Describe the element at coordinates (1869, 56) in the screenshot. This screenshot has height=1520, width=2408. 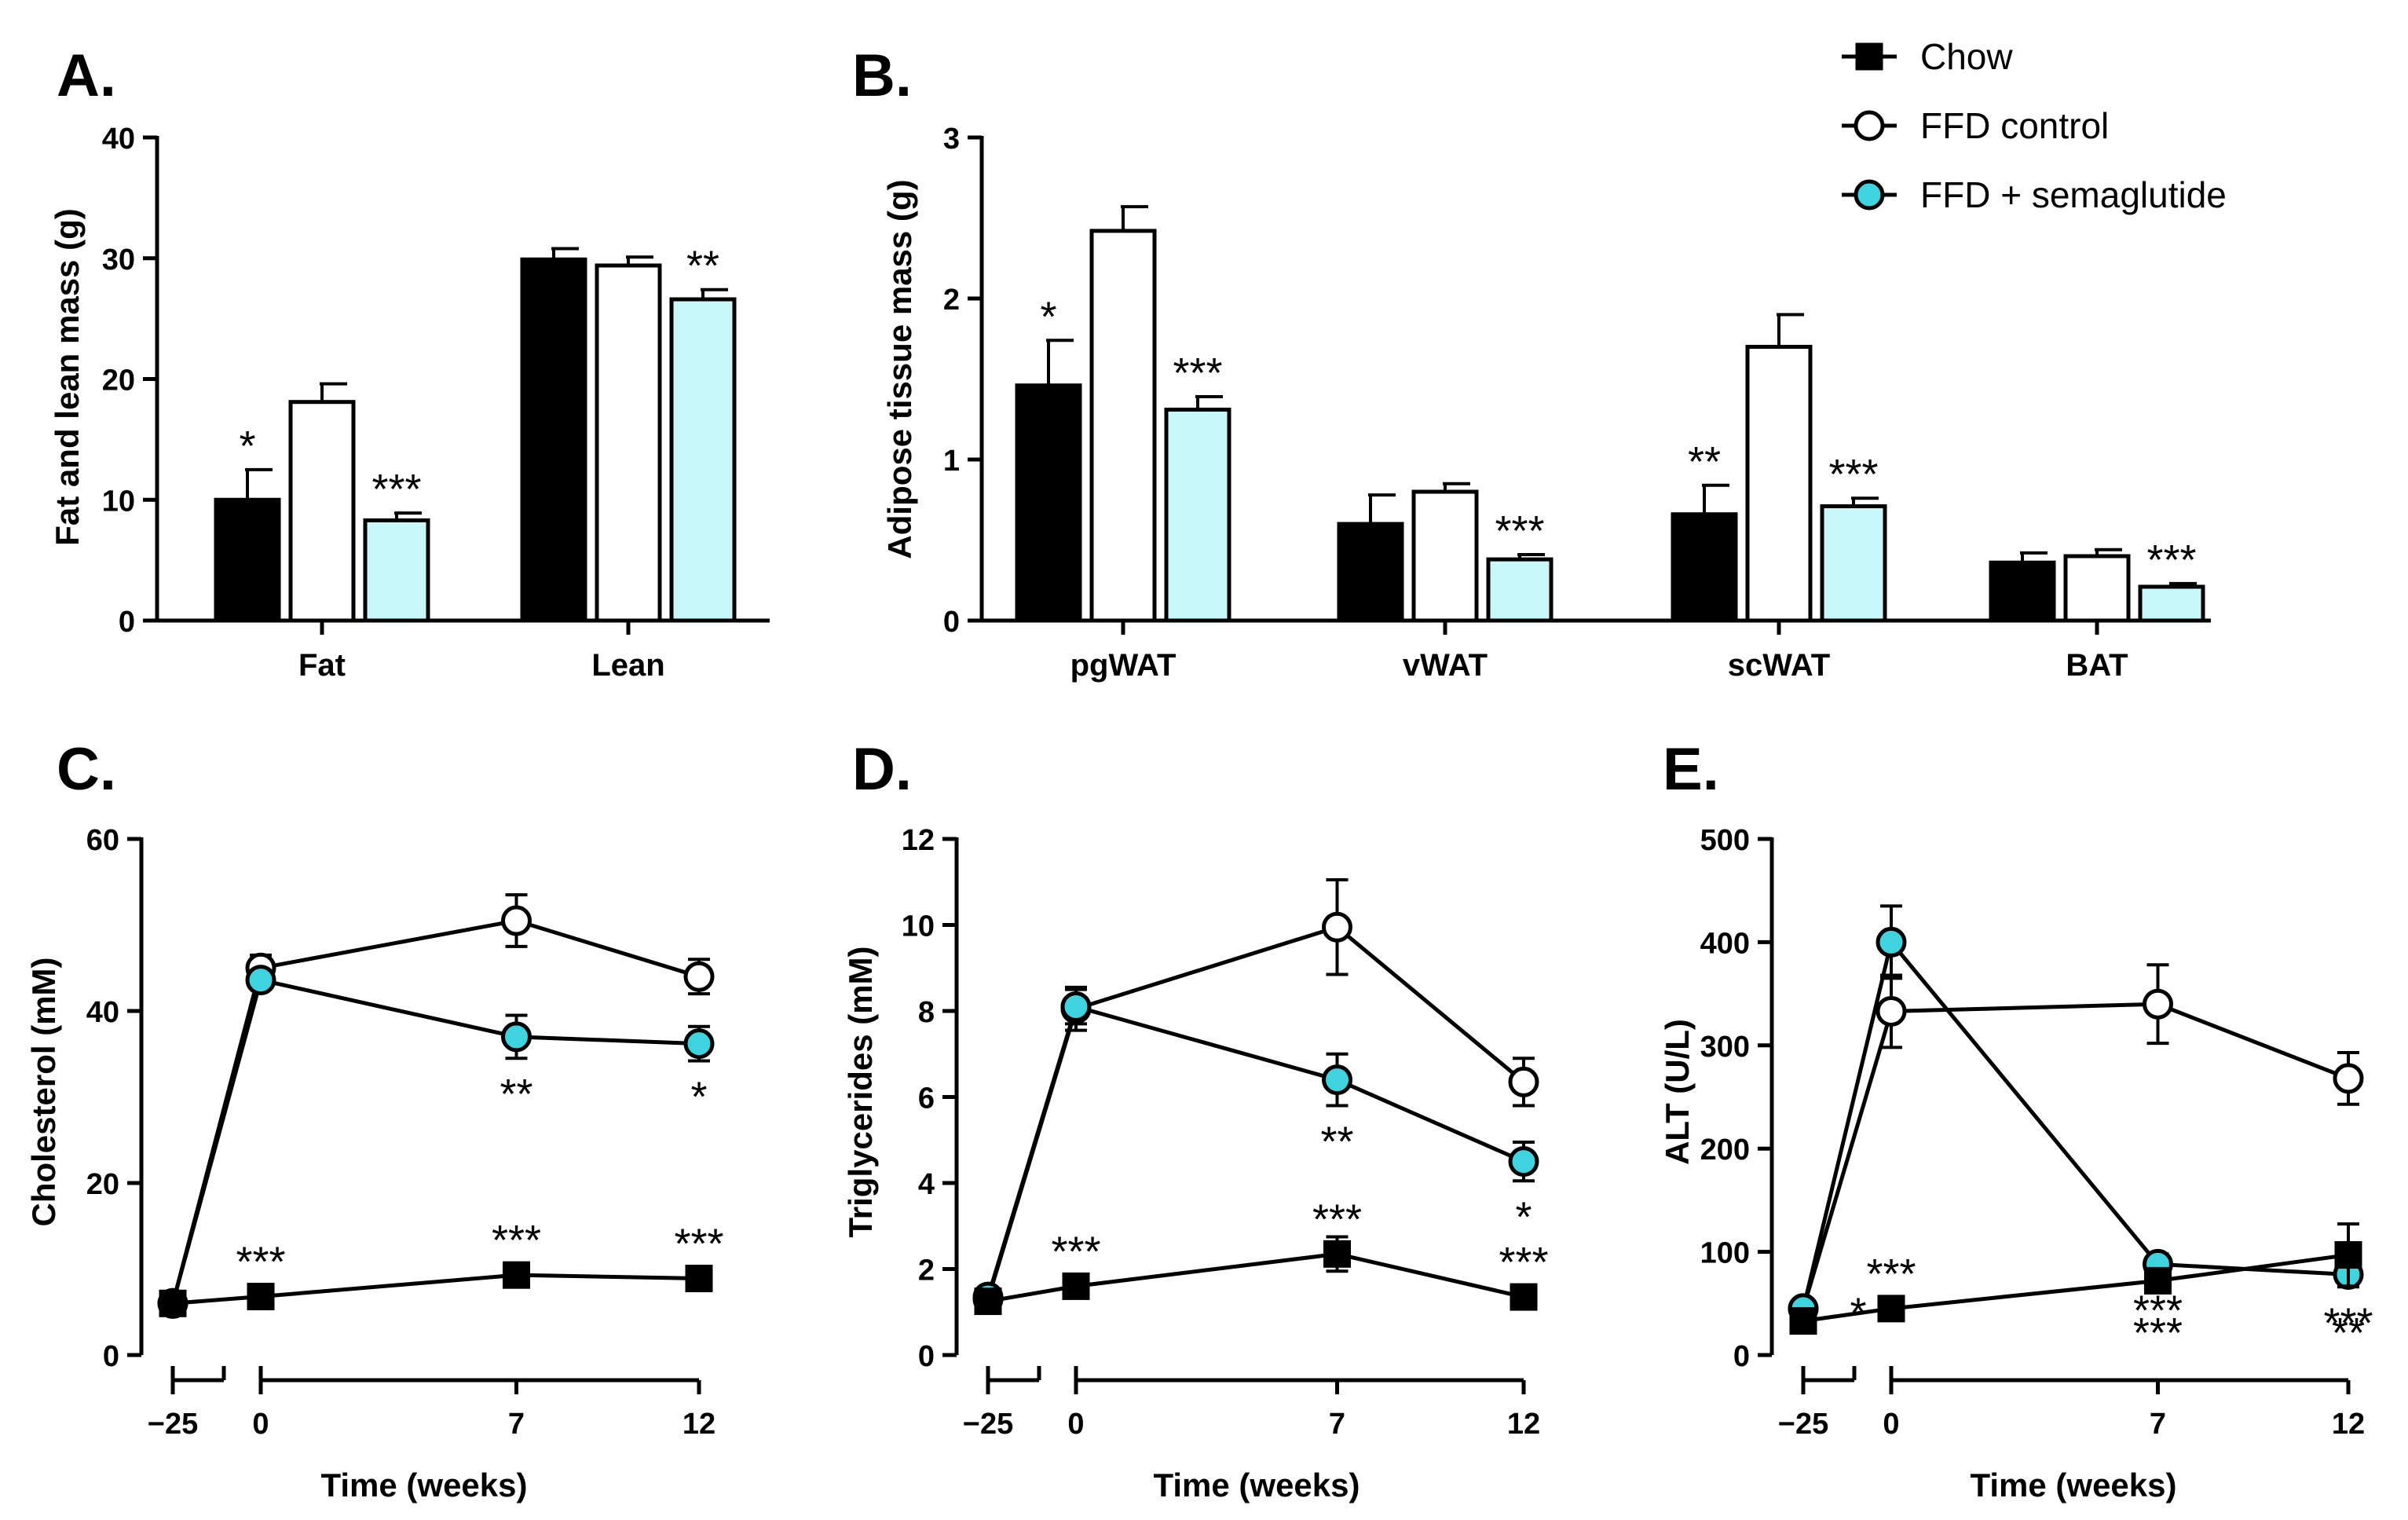
I see `legend-marker-square` at that location.